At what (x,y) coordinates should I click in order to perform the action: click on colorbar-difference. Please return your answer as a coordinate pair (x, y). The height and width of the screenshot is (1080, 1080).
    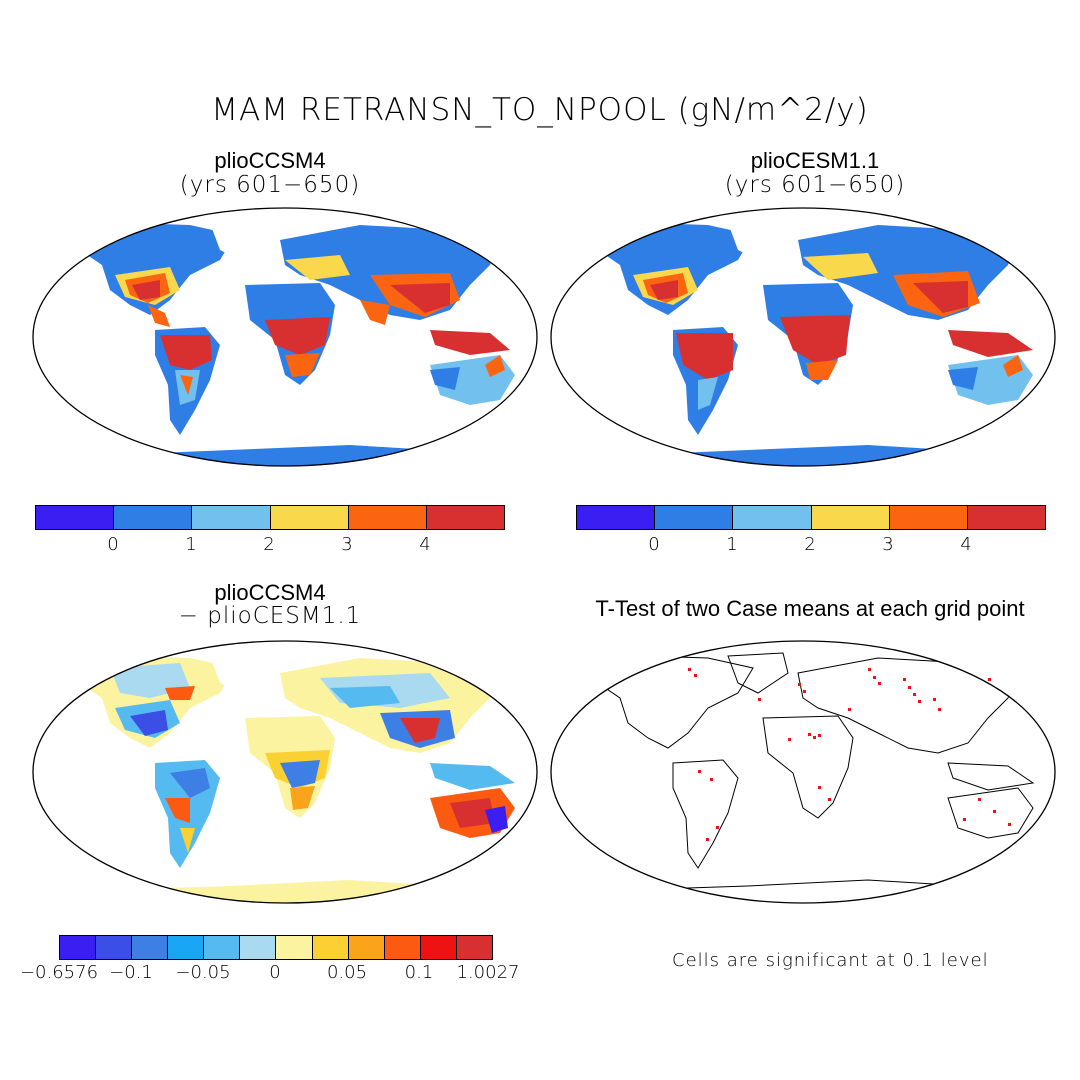
    Looking at the image, I should click on (276, 947).